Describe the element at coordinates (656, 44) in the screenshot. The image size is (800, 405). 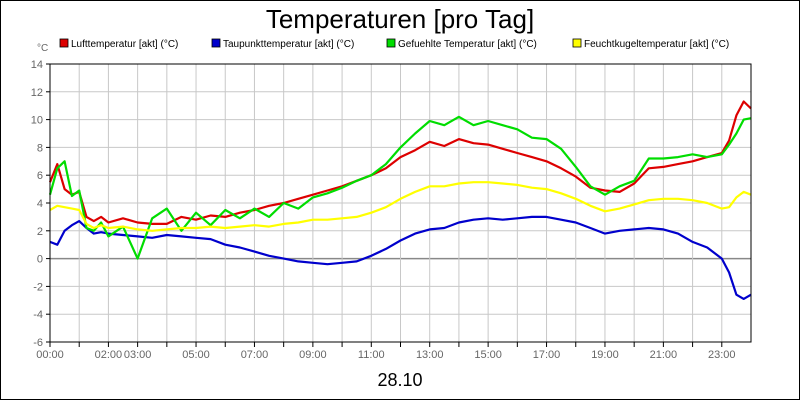
I see `legend-label: Feuchtkugeltemperatur [akt] (°C)` at that location.